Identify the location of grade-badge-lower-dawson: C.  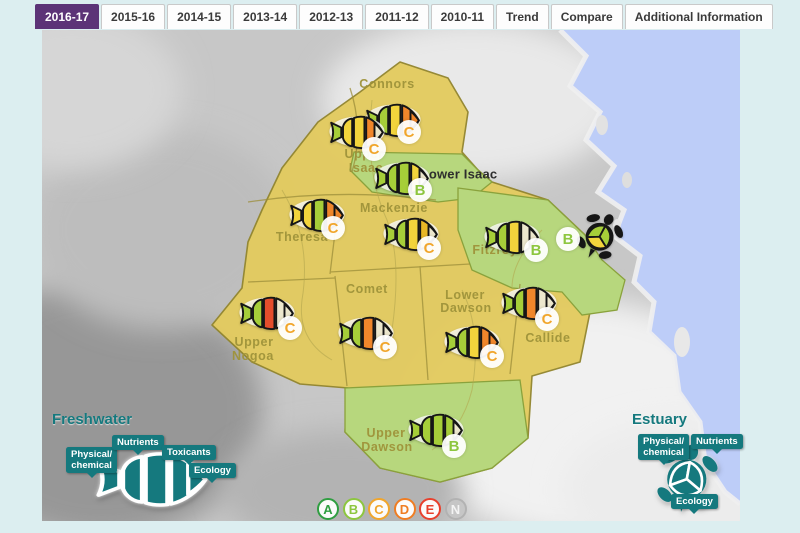
(492, 356).